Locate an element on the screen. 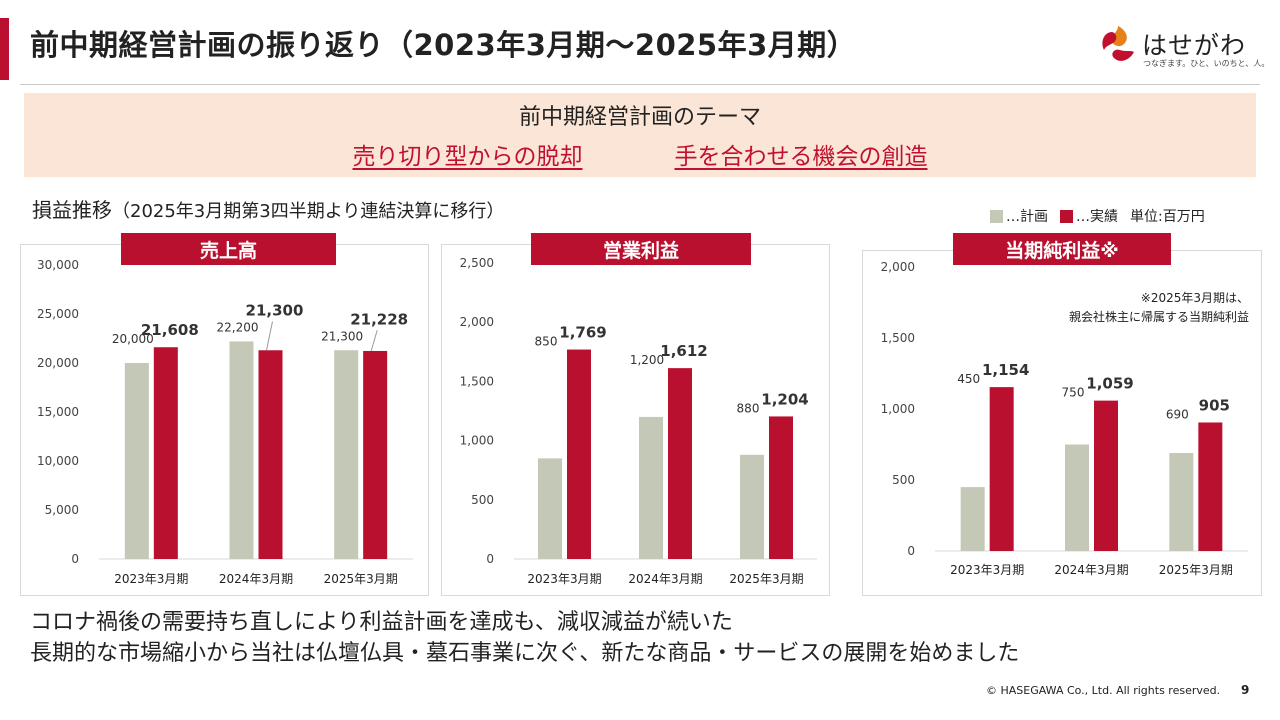  chart-legend: …計画 …実績 単位:百万円 is located at coordinates (1097, 216).